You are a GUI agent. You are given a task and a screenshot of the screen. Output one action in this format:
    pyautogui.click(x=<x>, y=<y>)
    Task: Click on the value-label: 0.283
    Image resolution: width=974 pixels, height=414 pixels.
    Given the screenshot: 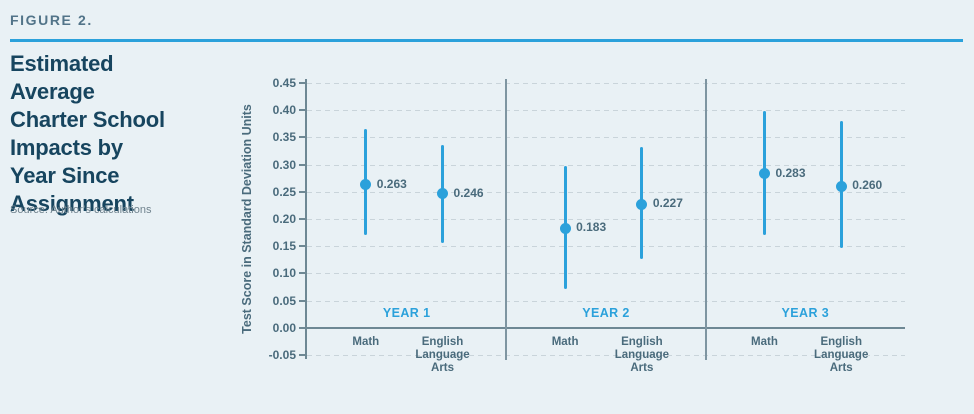 What is the action you would take?
    pyautogui.click(x=790, y=172)
    